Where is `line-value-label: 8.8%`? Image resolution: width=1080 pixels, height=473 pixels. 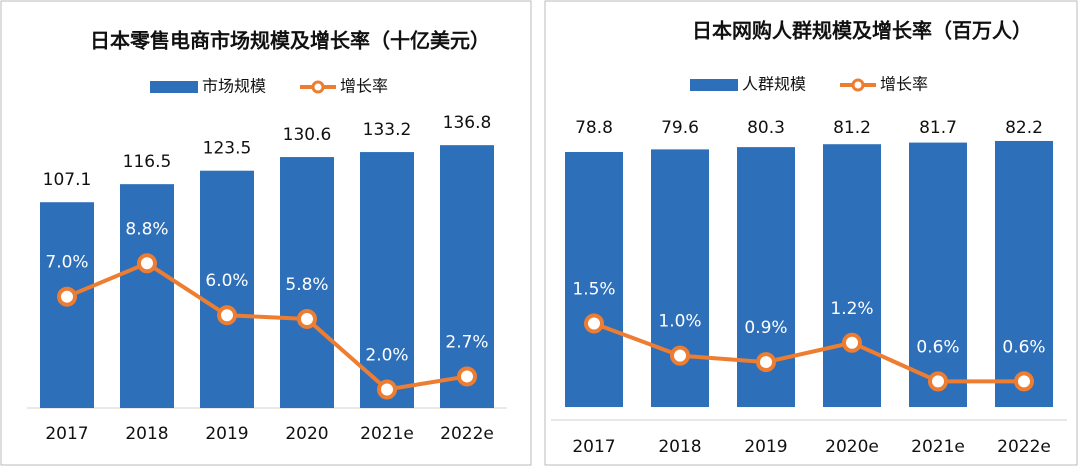 line-value-label: 8.8% is located at coordinates (146, 229).